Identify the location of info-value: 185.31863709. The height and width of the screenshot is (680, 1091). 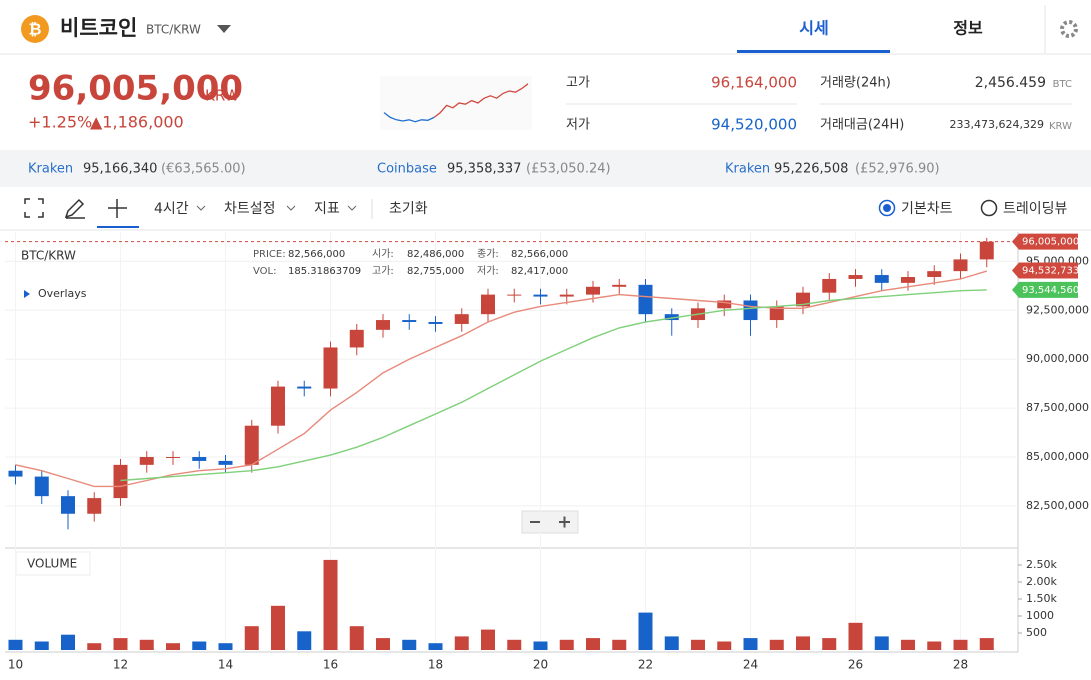
(324, 271).